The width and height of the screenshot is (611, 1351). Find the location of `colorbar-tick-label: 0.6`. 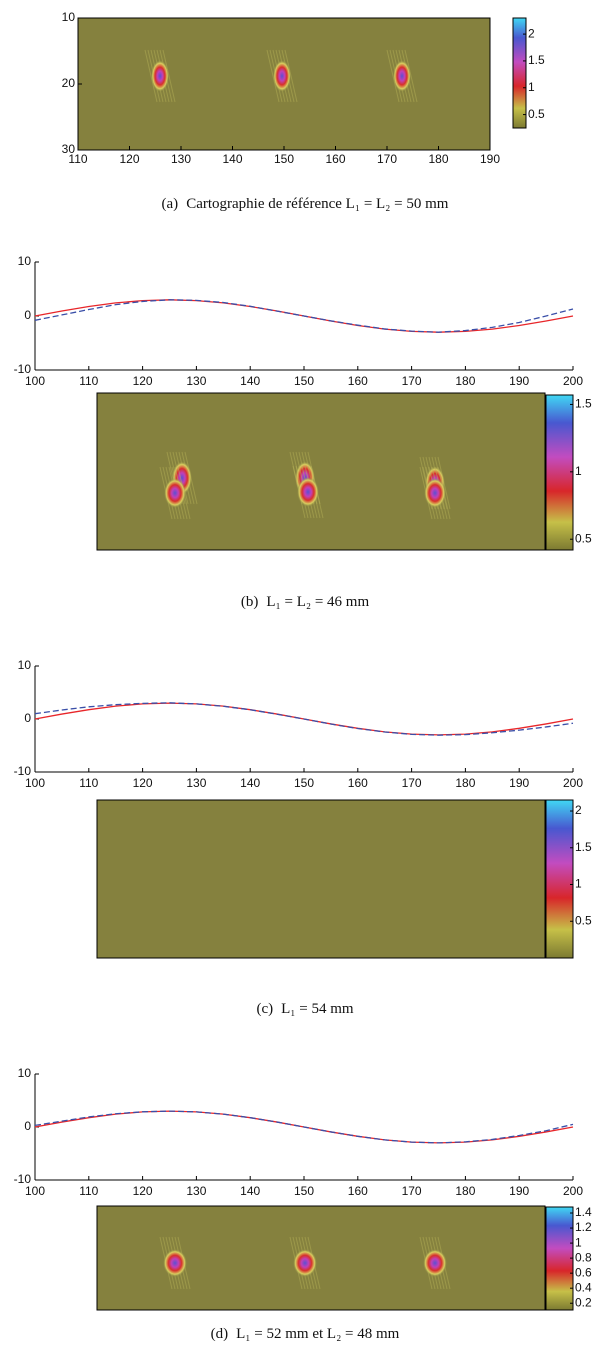

colorbar-tick-label: 0.6 is located at coordinates (583, 1272).